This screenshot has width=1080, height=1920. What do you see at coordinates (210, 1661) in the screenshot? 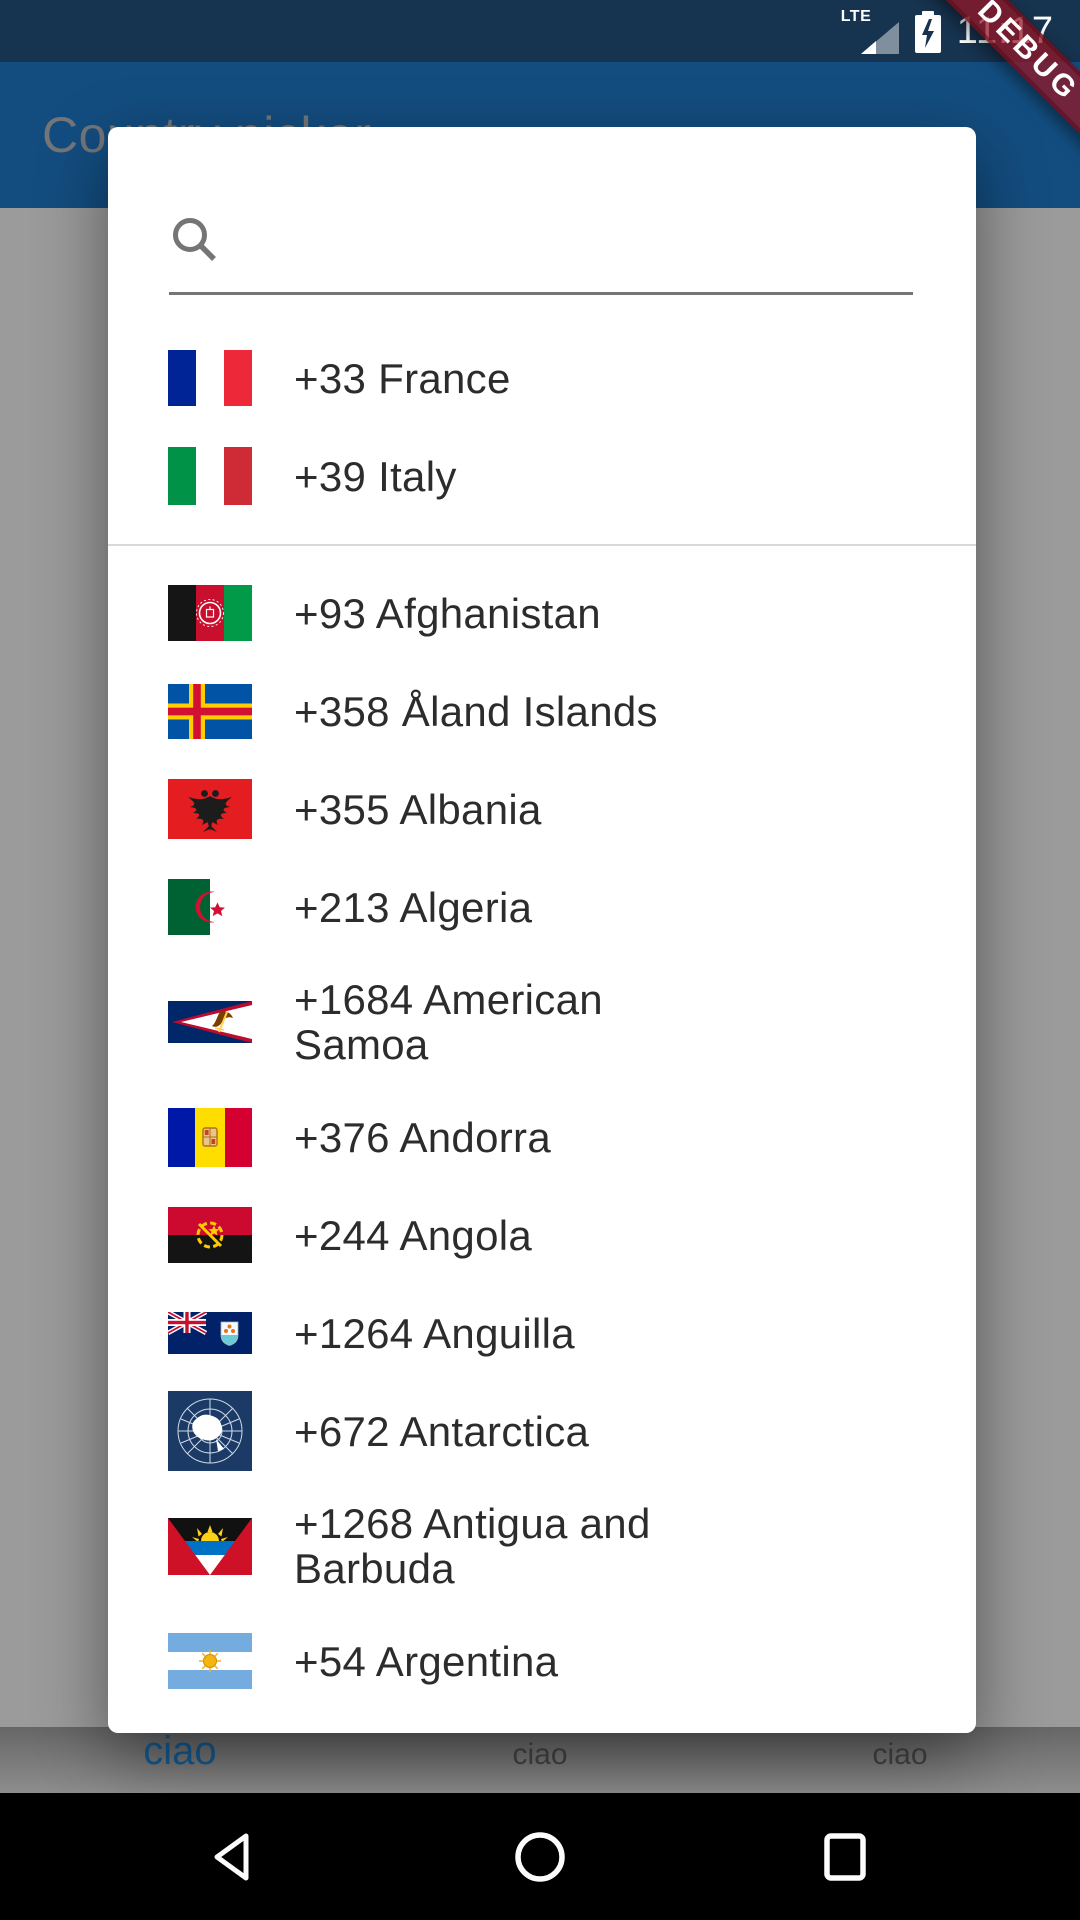
I see `flag-argentina-icon` at bounding box center [210, 1661].